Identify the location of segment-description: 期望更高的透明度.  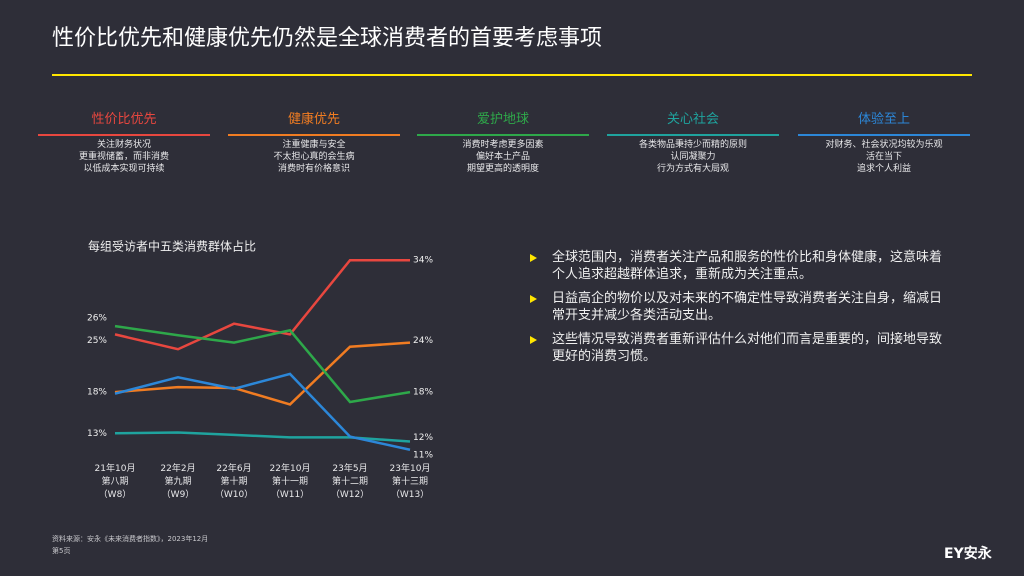
(502, 169).